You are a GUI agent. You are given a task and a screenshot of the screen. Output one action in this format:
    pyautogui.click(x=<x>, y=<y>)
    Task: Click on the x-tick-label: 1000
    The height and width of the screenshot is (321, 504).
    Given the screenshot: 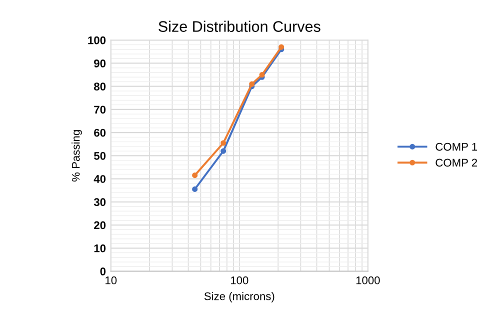 What is the action you would take?
    pyautogui.click(x=368, y=280)
    